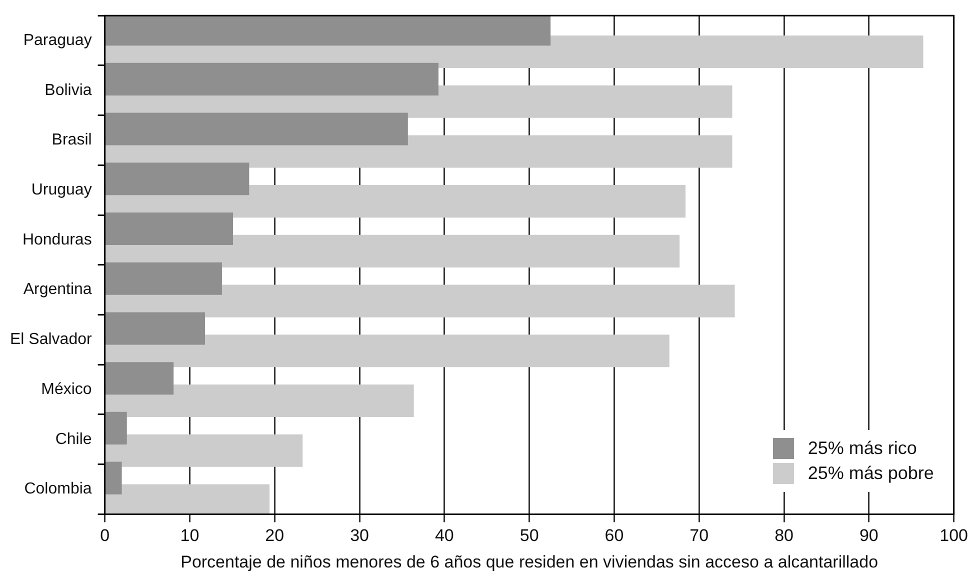  What do you see at coordinates (68, 90) in the screenshot?
I see `y-tick-label: Bolivia` at bounding box center [68, 90].